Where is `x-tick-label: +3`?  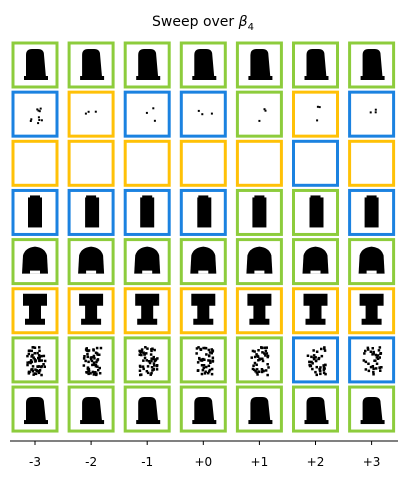
x-tick-label: +3 is located at coordinates (372, 462).